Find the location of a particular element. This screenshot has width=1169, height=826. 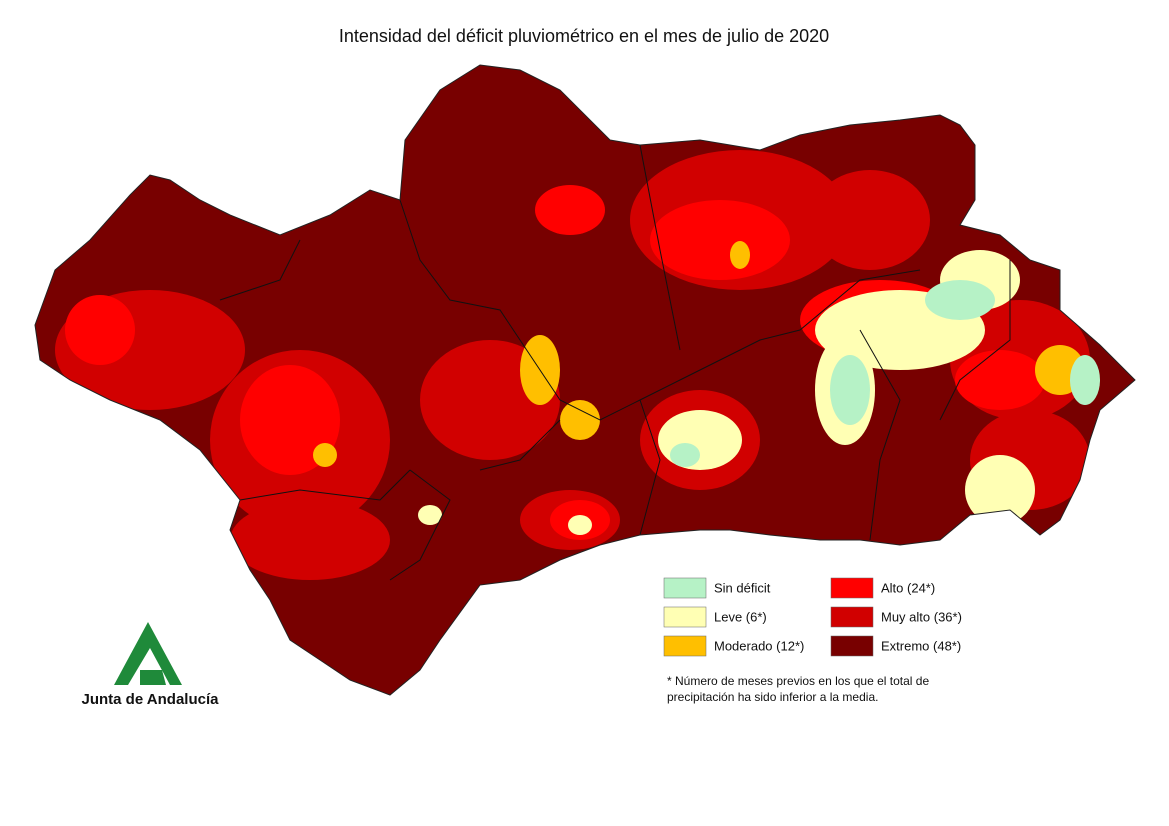

legend-label: Leve (6*) is located at coordinates (740, 616).